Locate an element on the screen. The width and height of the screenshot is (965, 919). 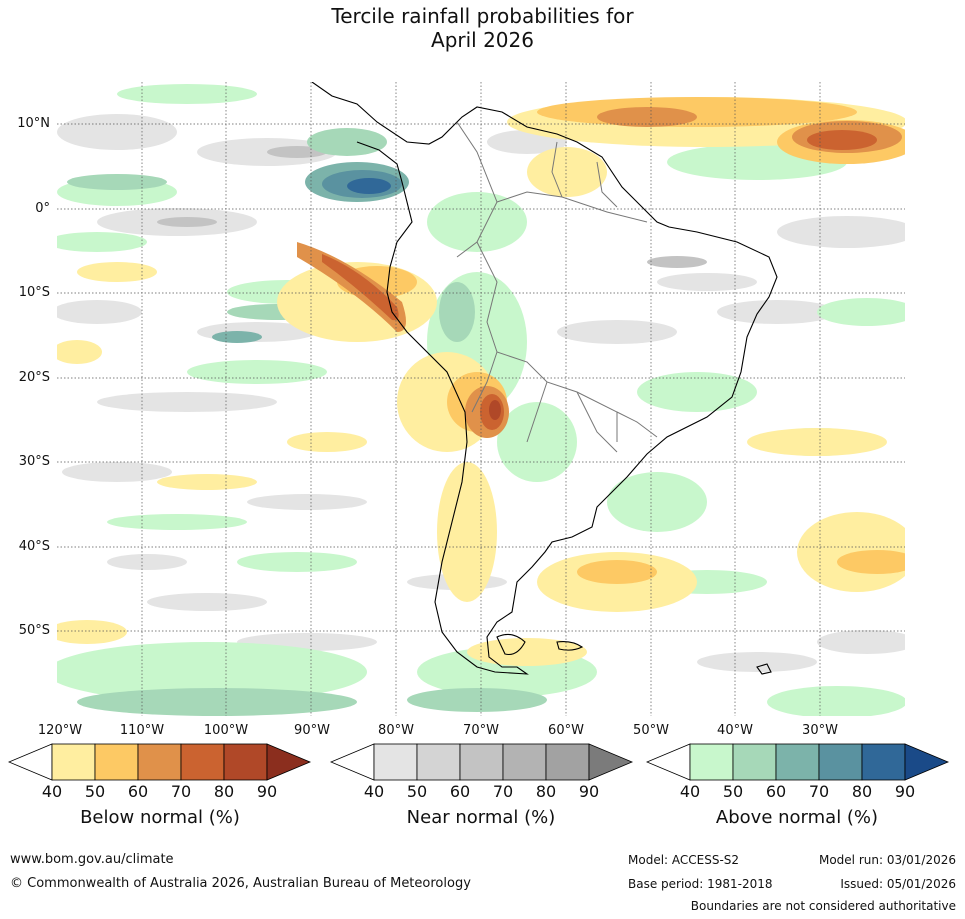
above-tick-90: 90 is located at coordinates (905, 791).